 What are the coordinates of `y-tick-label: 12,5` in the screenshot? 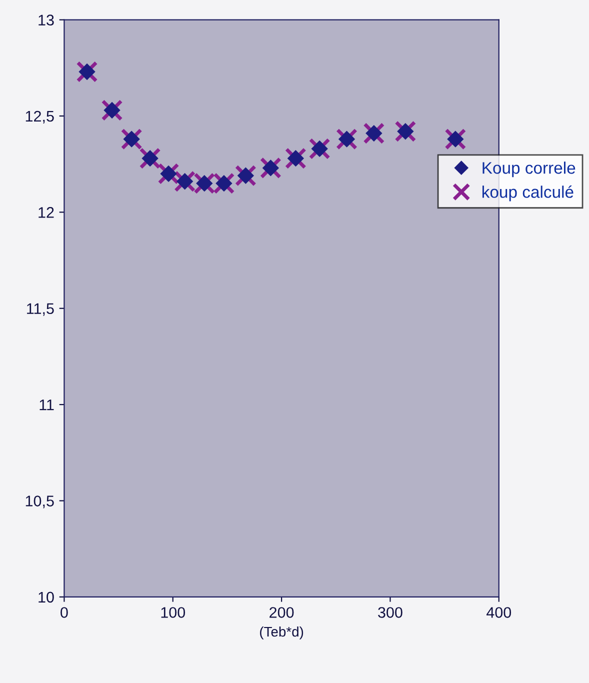 It's located at (40, 117).